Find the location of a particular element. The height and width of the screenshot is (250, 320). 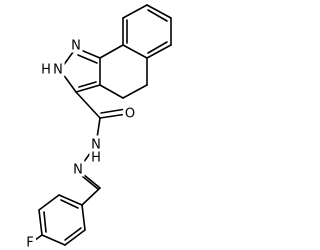

atom-label: O is located at coordinates (130, 114).